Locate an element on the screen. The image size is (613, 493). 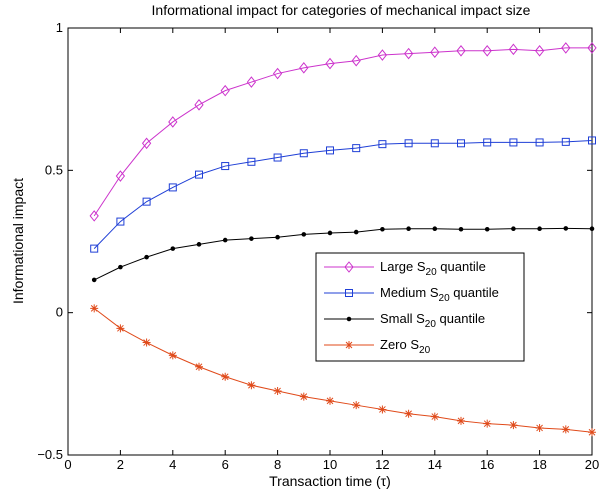
legend-entry: Medium S20 quantile is located at coordinates (411, 294).